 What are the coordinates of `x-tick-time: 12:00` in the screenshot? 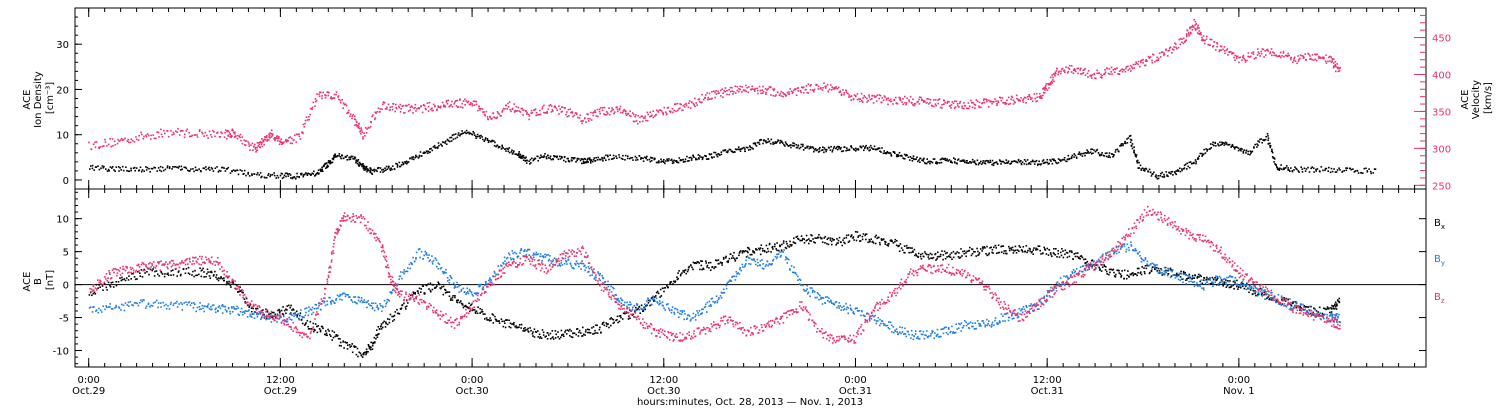 It's located at (1047, 380).